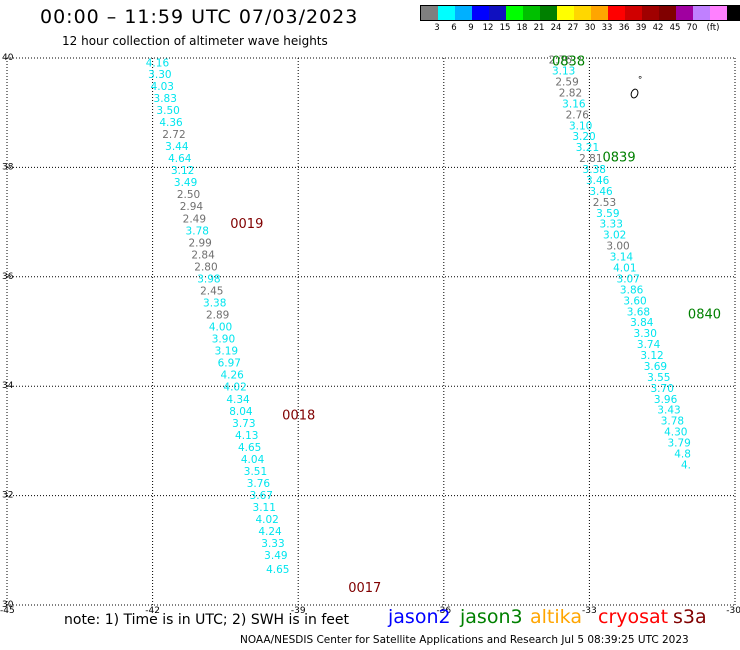  What do you see at coordinates (180, 159) in the screenshot?
I see `wave-height-value: 4.64` at bounding box center [180, 159].